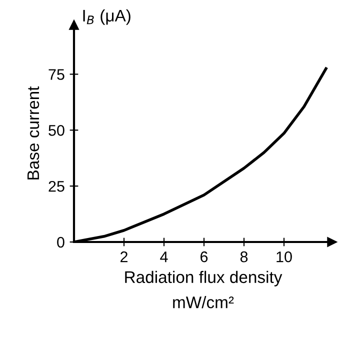  What do you see at coordinates (244, 256) in the screenshot?
I see `x-tick-label: 8` at bounding box center [244, 256].